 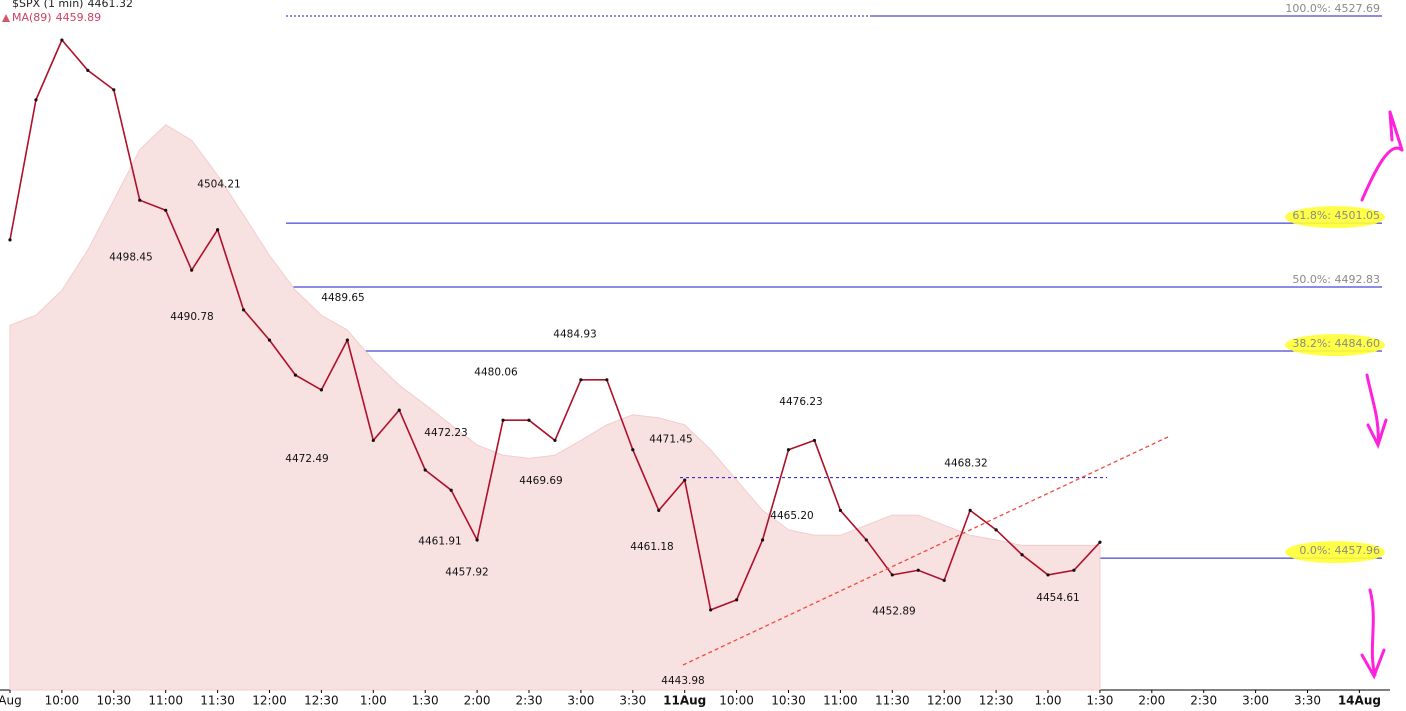 What do you see at coordinates (1203, 701) in the screenshot?
I see `x-tick-label: 2:30` at bounding box center [1203, 701].